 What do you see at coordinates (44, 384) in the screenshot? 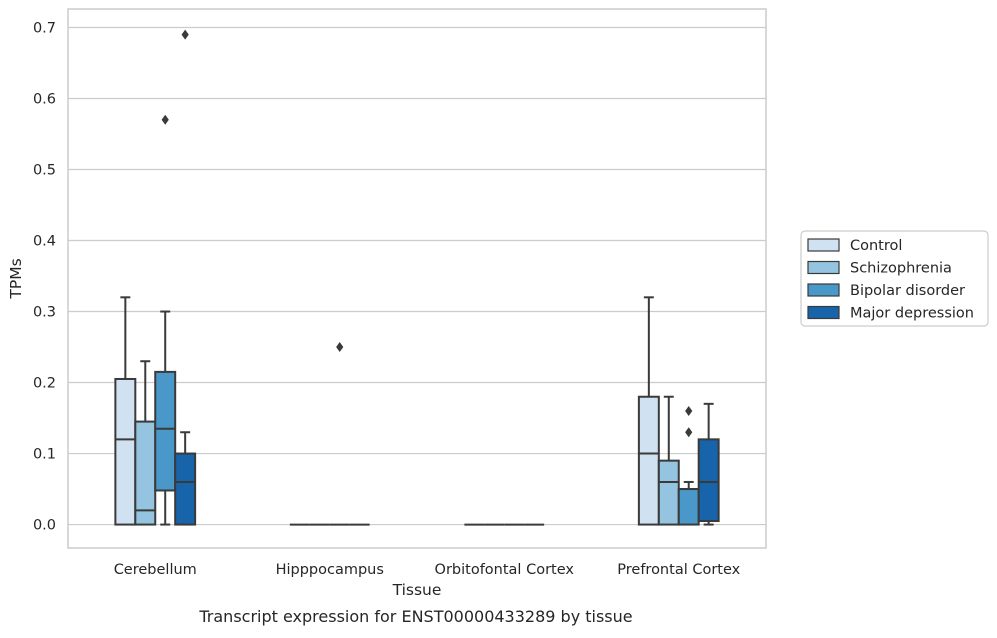
I see `y-tick-label: 0.2` at bounding box center [44, 384].